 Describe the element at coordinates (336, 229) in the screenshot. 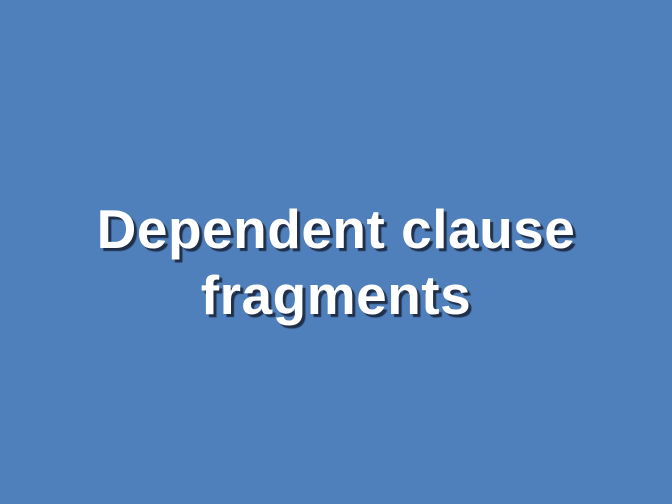

I see `slide-title-line-1: Dependent clause` at that location.